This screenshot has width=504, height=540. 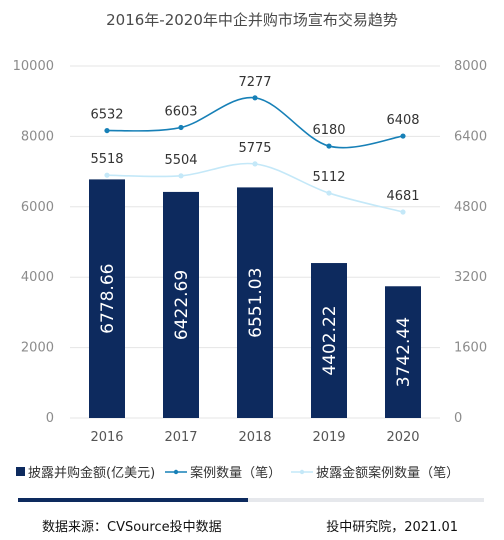 I want to click on legend-swatch-bar, so click(x=20, y=471).